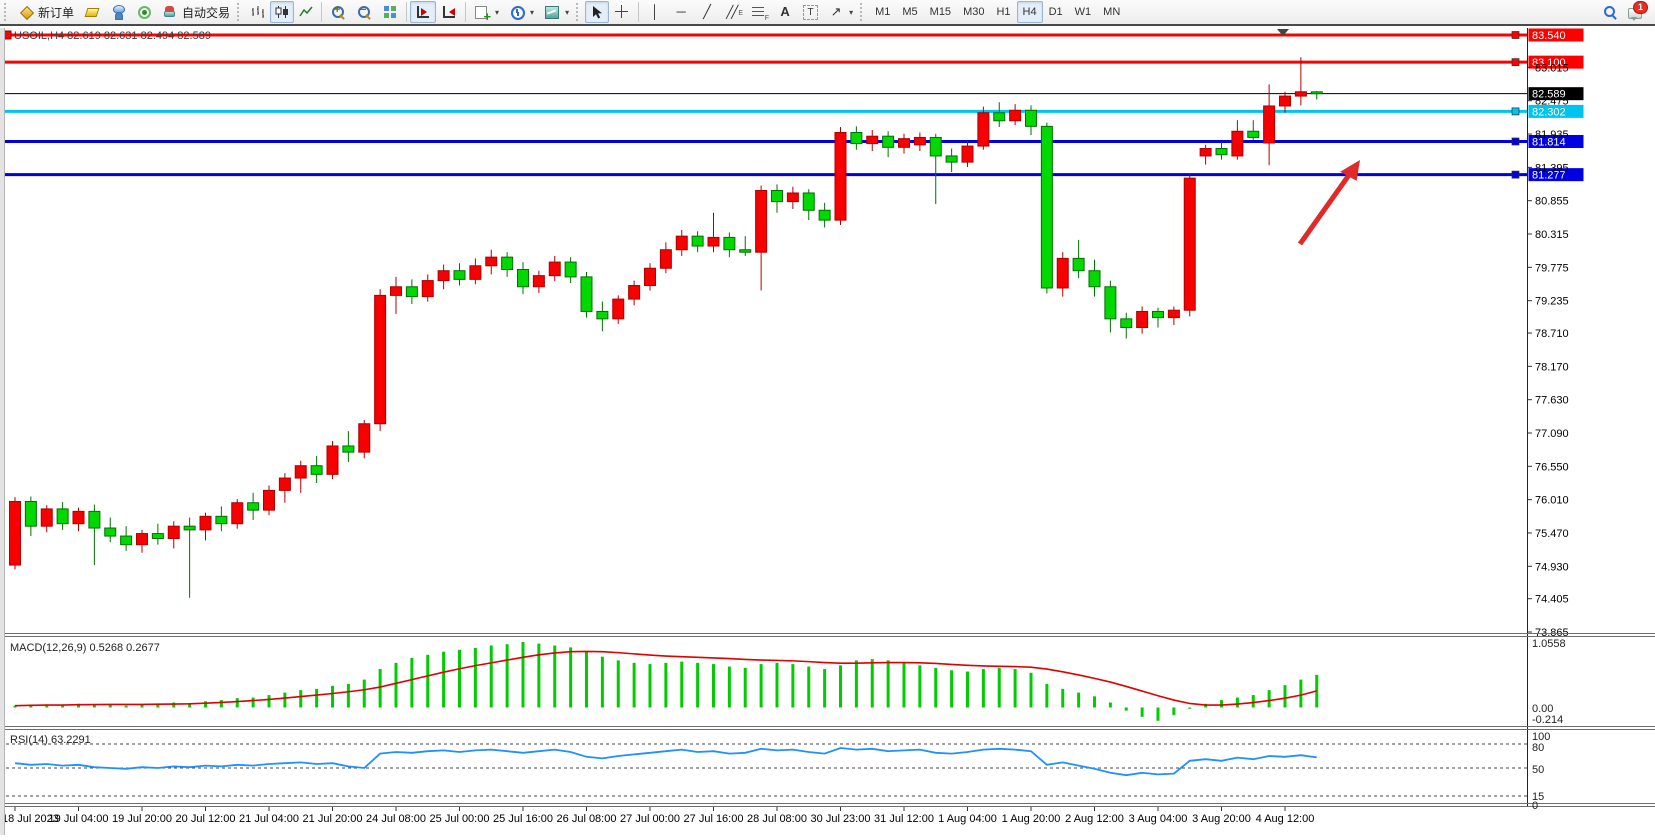 The width and height of the screenshot is (1655, 840). I want to click on svg-text: 30 Jul 23:00, so click(841, 819).